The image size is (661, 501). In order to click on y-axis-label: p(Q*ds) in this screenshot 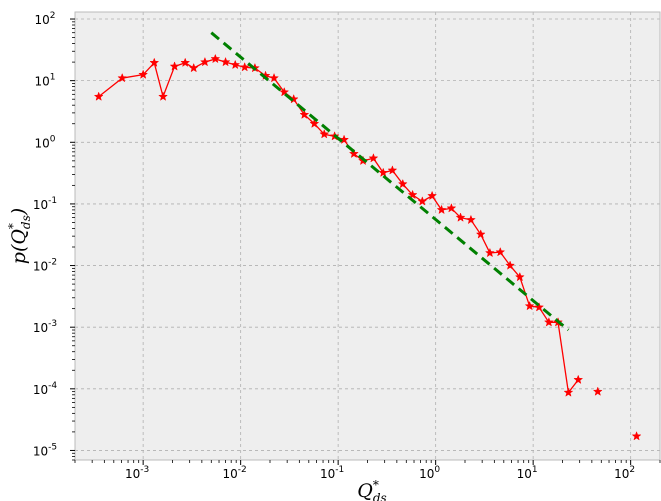, I will do `click(19, 236)`.